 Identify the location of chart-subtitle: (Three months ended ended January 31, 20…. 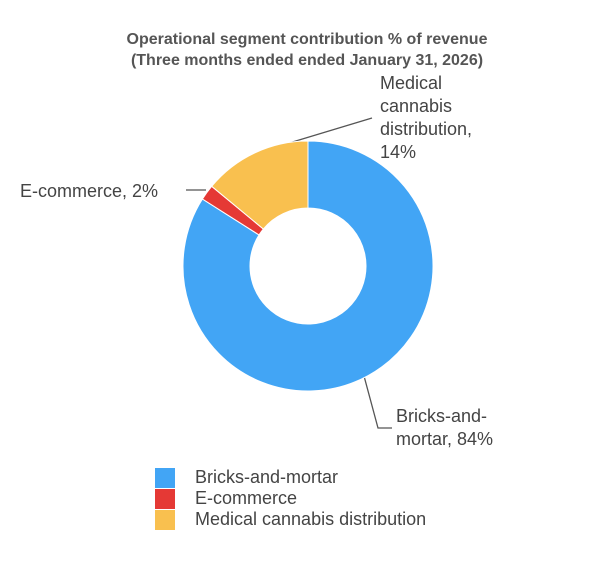
(307, 60).